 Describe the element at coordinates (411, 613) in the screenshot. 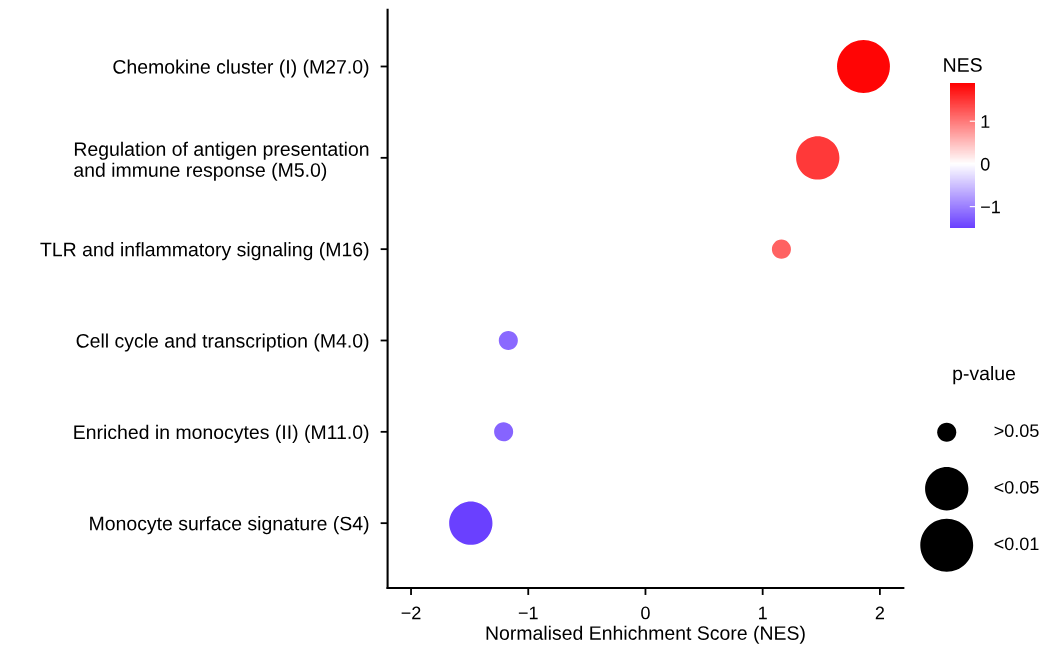

I see `x-tick-label: −2` at that location.